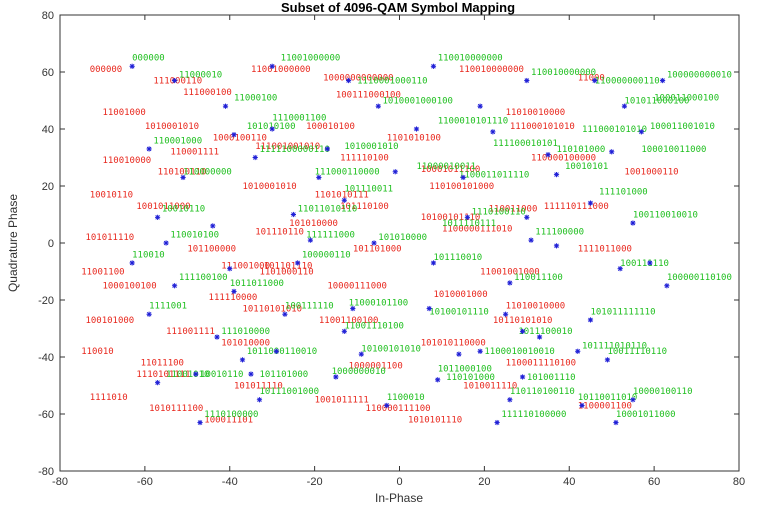  I want to click on y-tick-label: -60, so click(46, 415).